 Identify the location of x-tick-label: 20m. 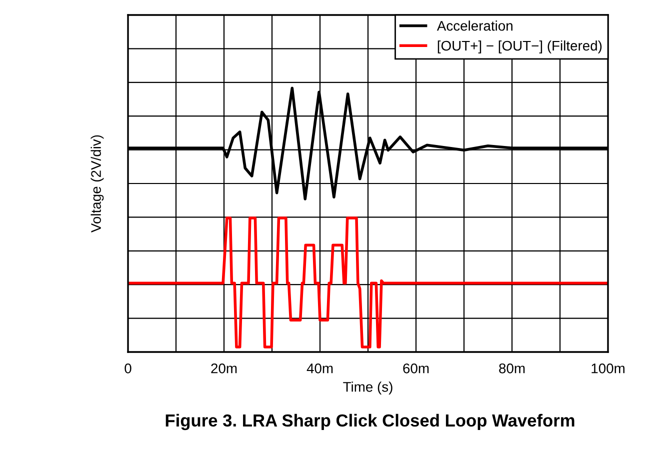
(224, 368).